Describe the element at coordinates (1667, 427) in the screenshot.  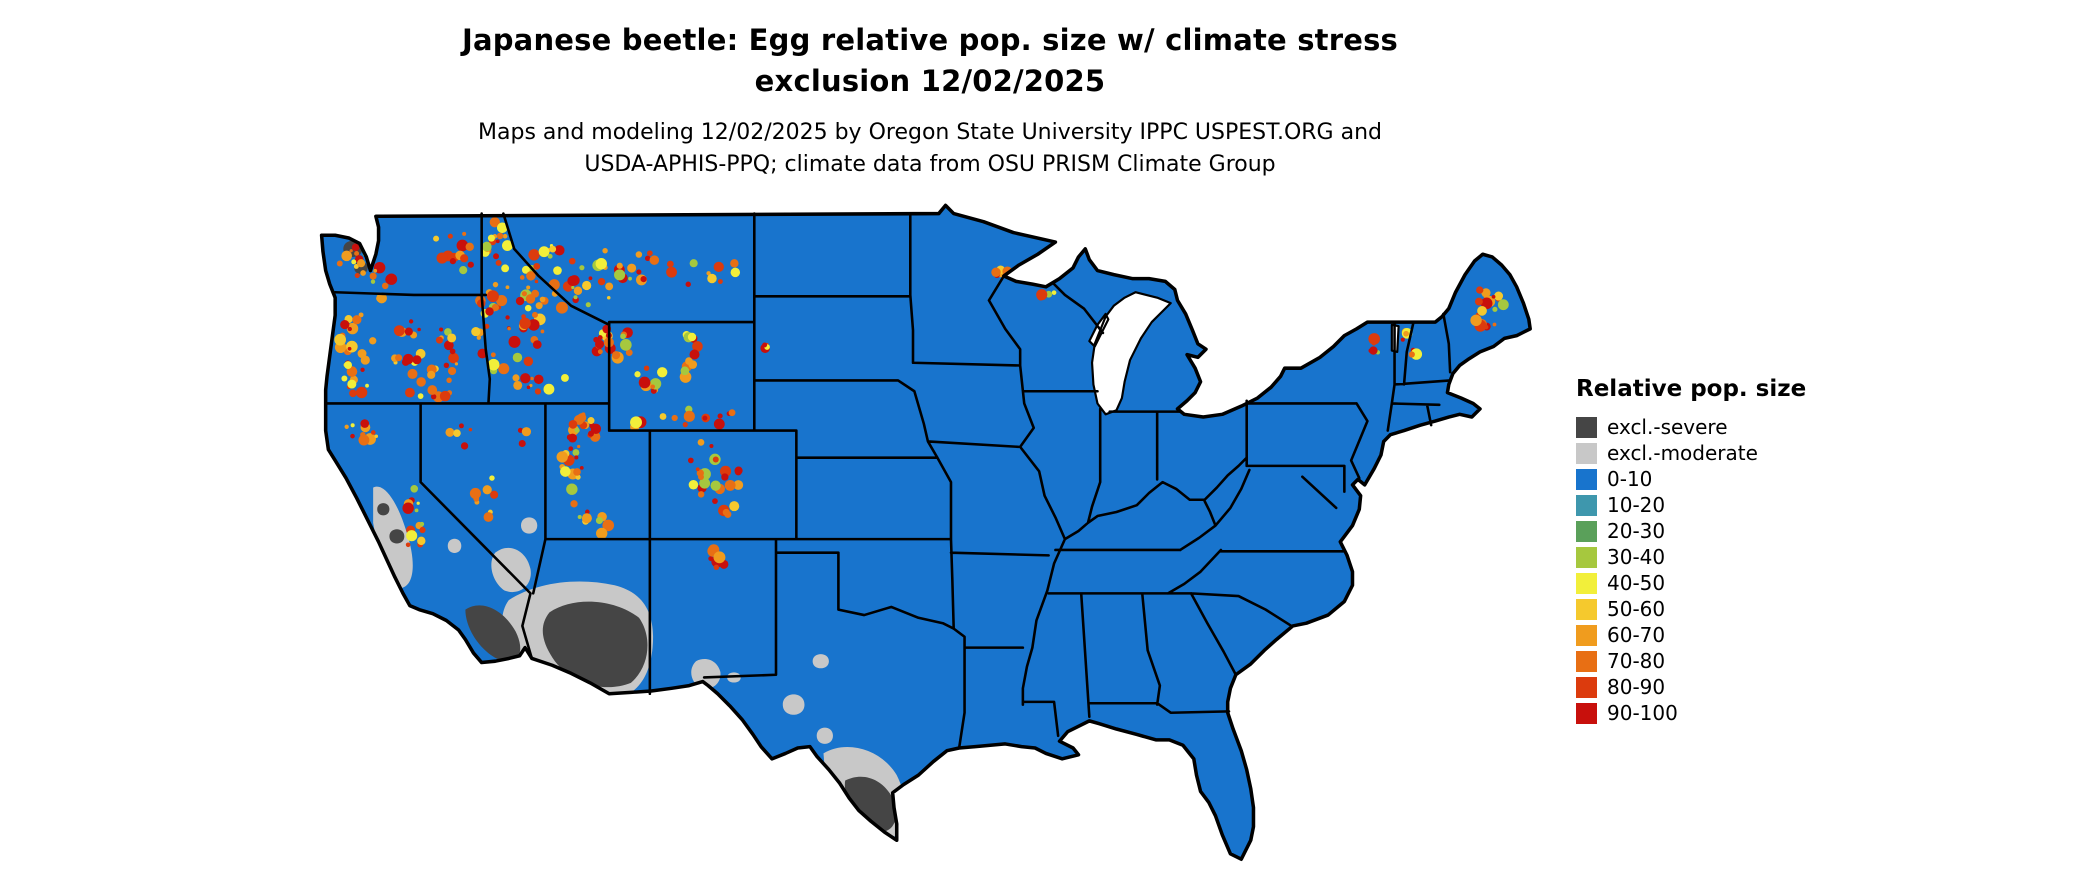
I see `legend-item-label: excl.-severe` at that location.